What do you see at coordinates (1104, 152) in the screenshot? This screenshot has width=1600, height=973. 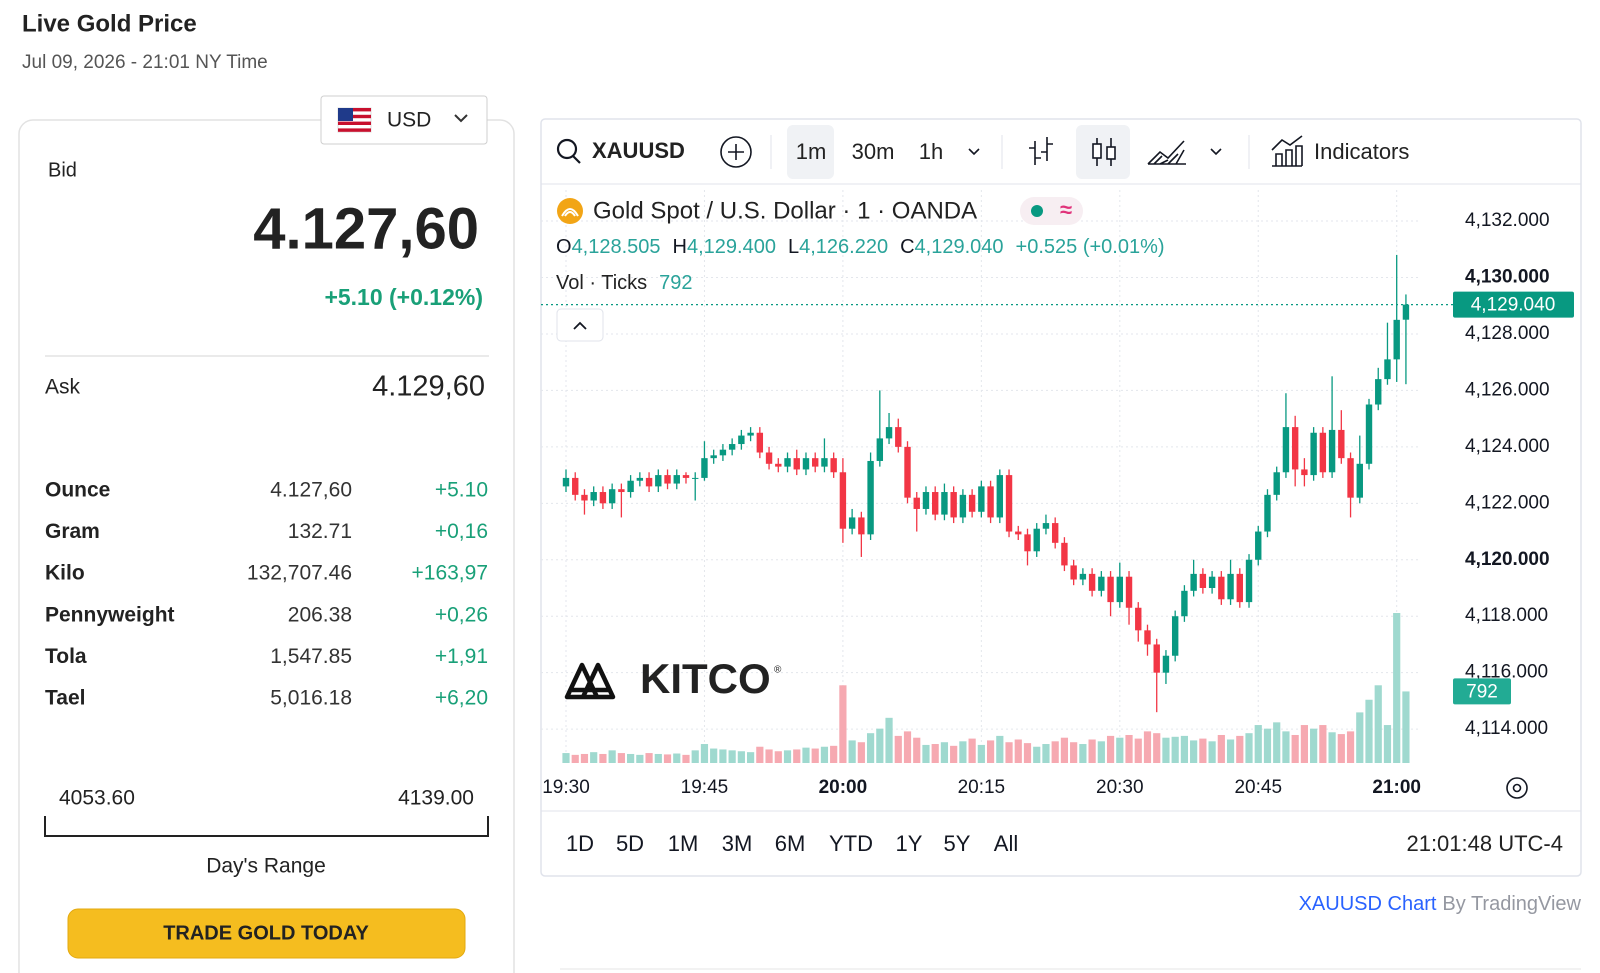 I see `candles-style` at bounding box center [1104, 152].